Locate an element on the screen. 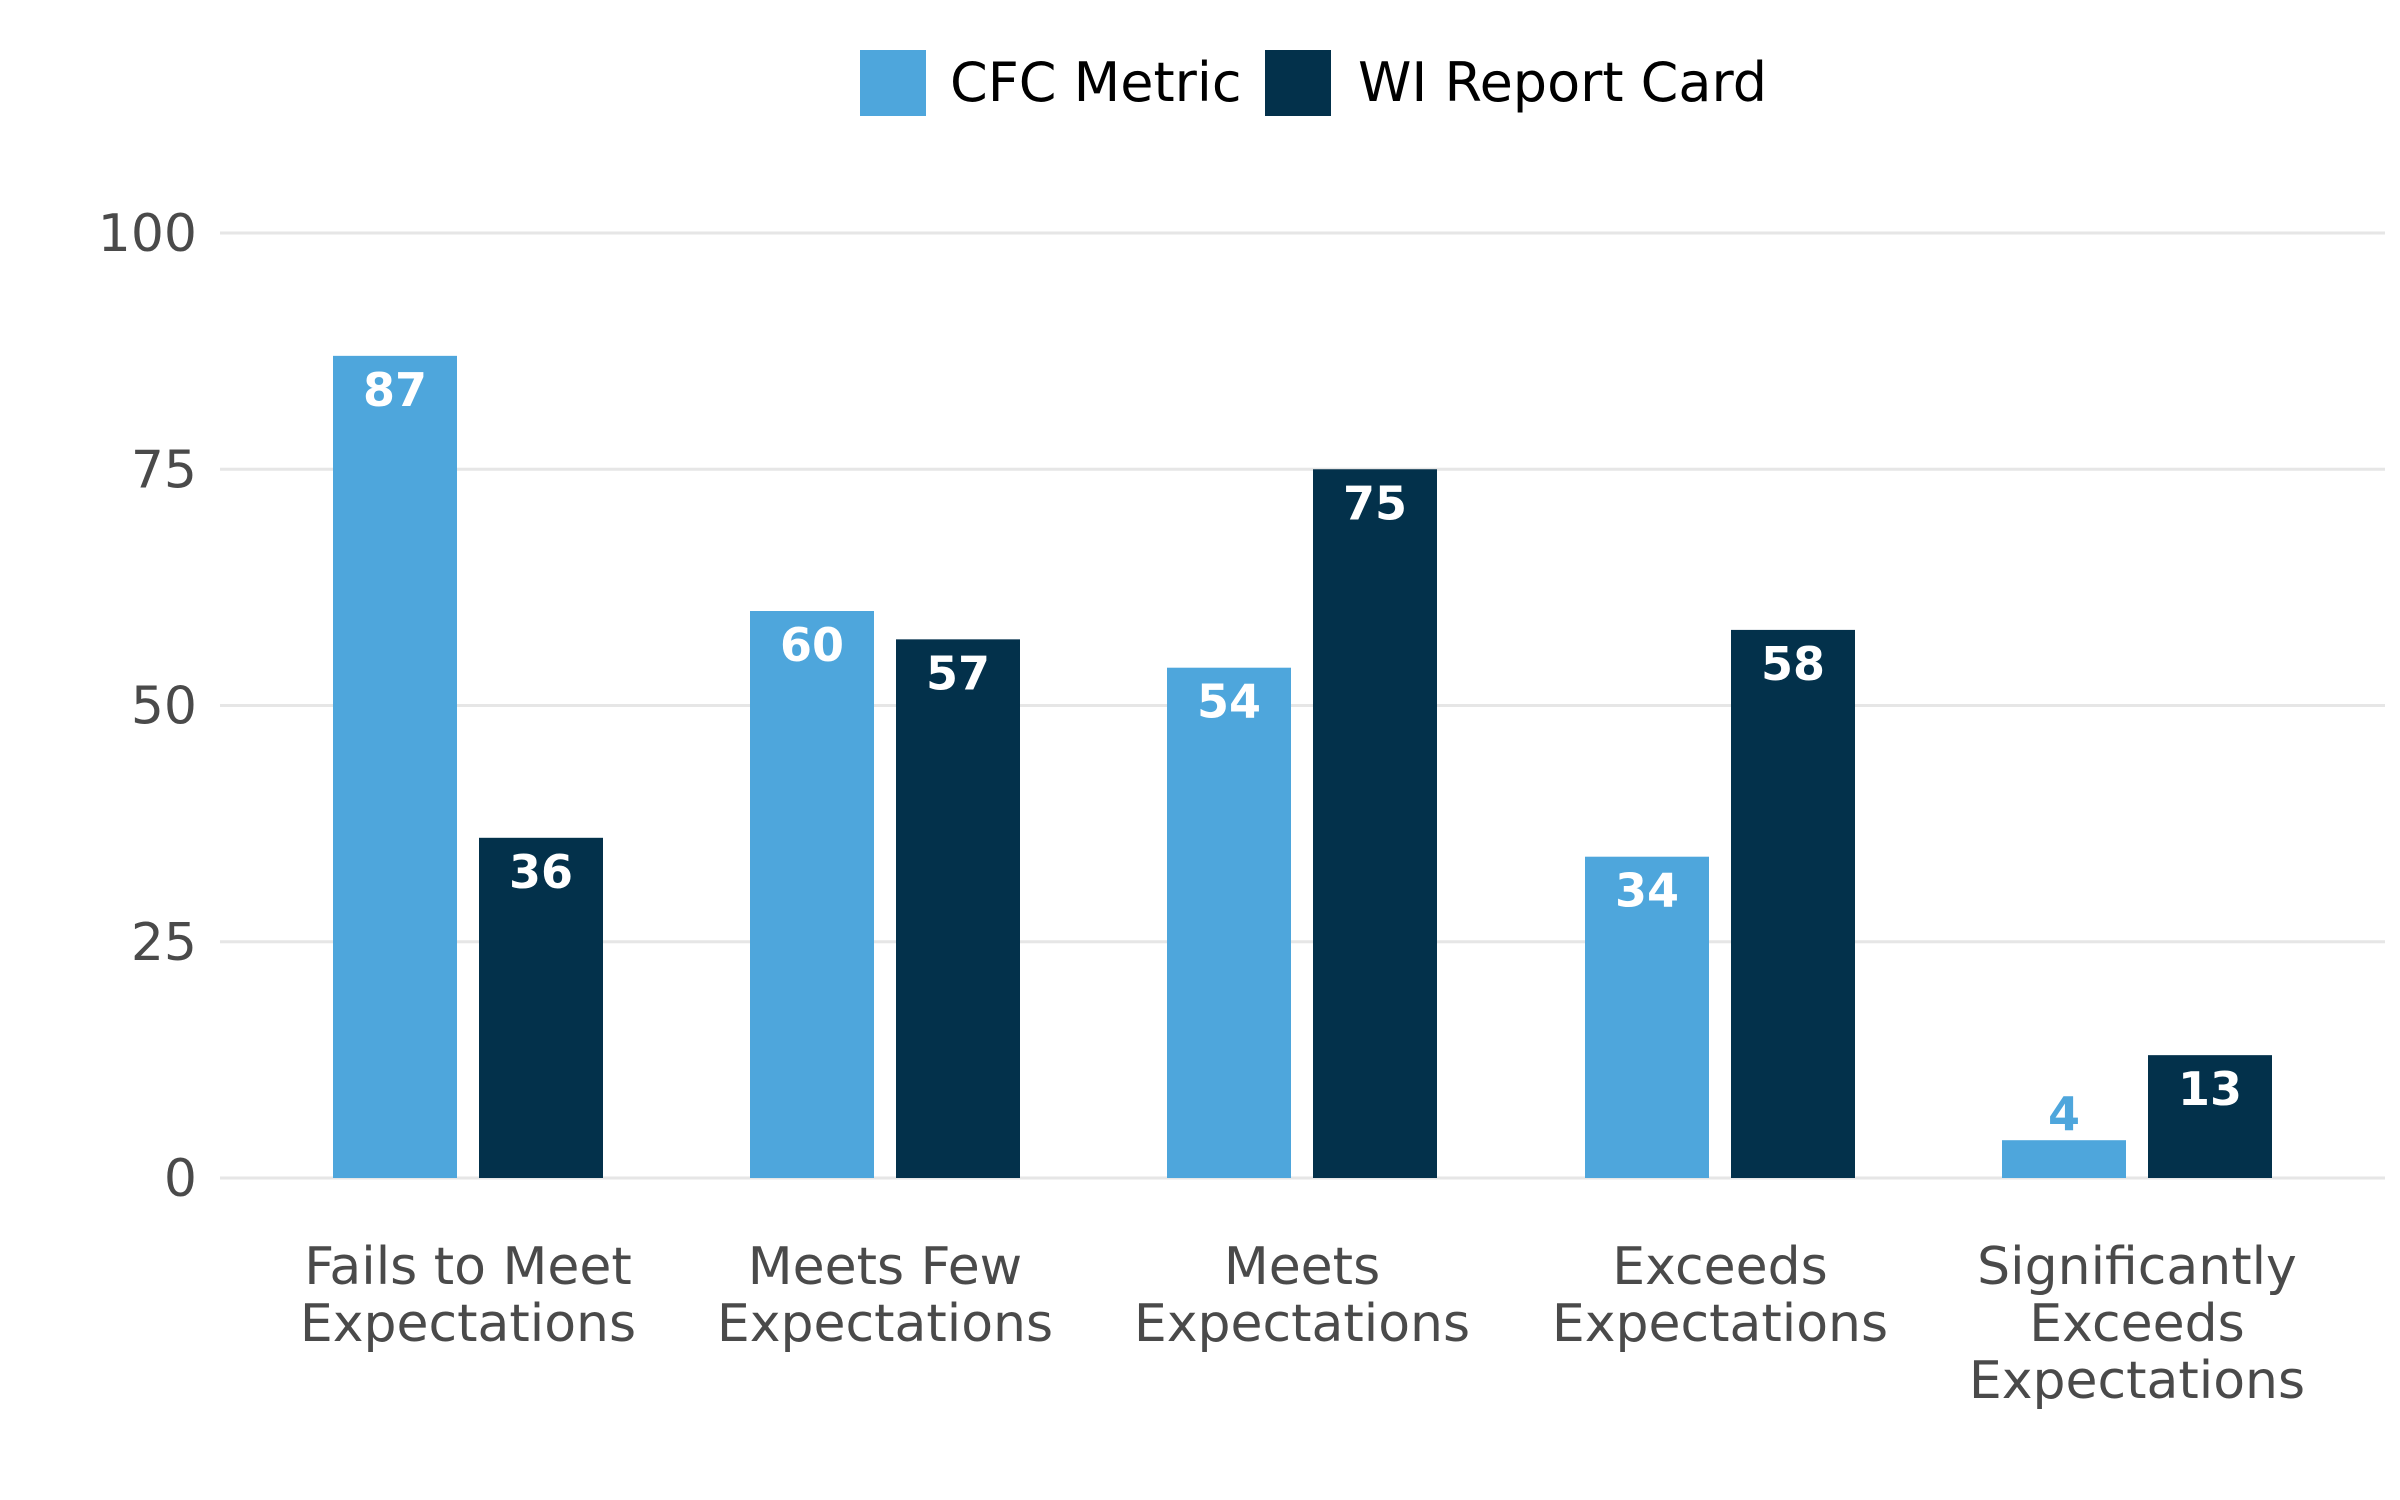  x-category-label-line: Fails to Meet is located at coordinates (468, 1267).